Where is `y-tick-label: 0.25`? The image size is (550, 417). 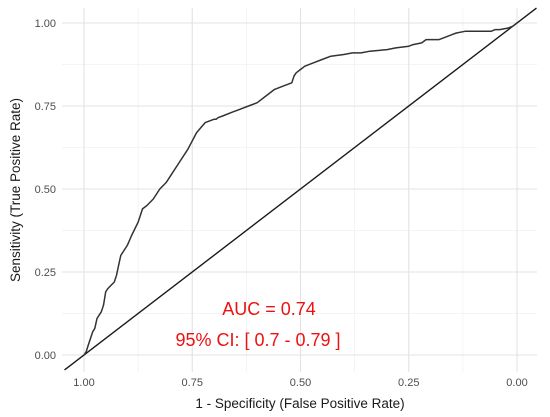
y-tick-label: 0.25 is located at coordinates (45, 273).